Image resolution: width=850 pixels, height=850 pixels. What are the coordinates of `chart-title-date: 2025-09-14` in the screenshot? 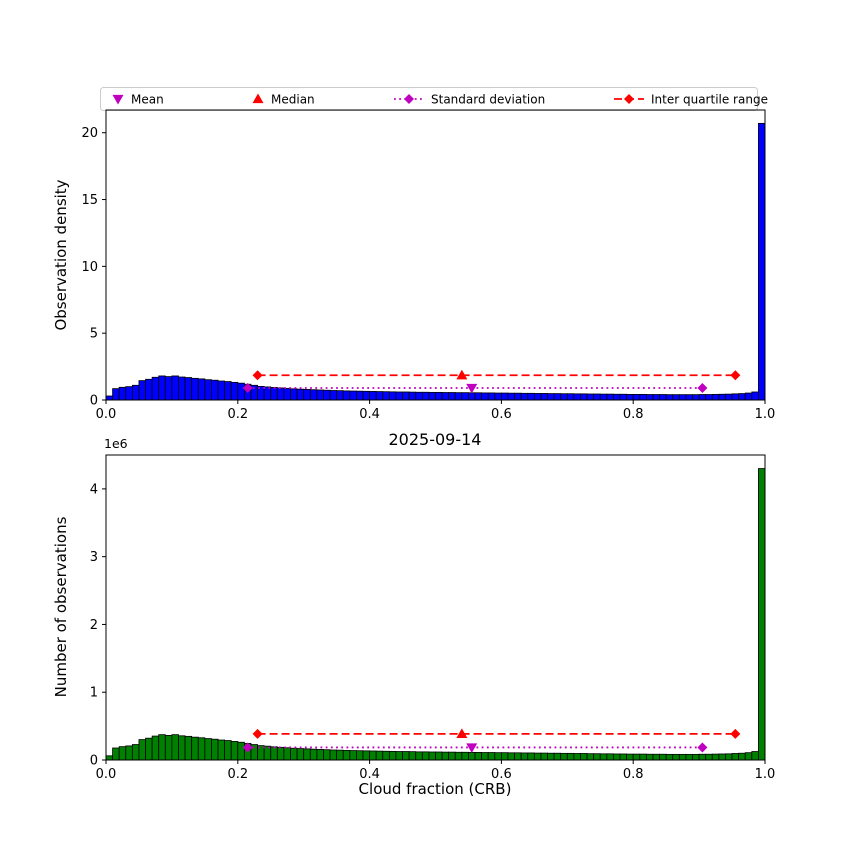 It's located at (435, 439).